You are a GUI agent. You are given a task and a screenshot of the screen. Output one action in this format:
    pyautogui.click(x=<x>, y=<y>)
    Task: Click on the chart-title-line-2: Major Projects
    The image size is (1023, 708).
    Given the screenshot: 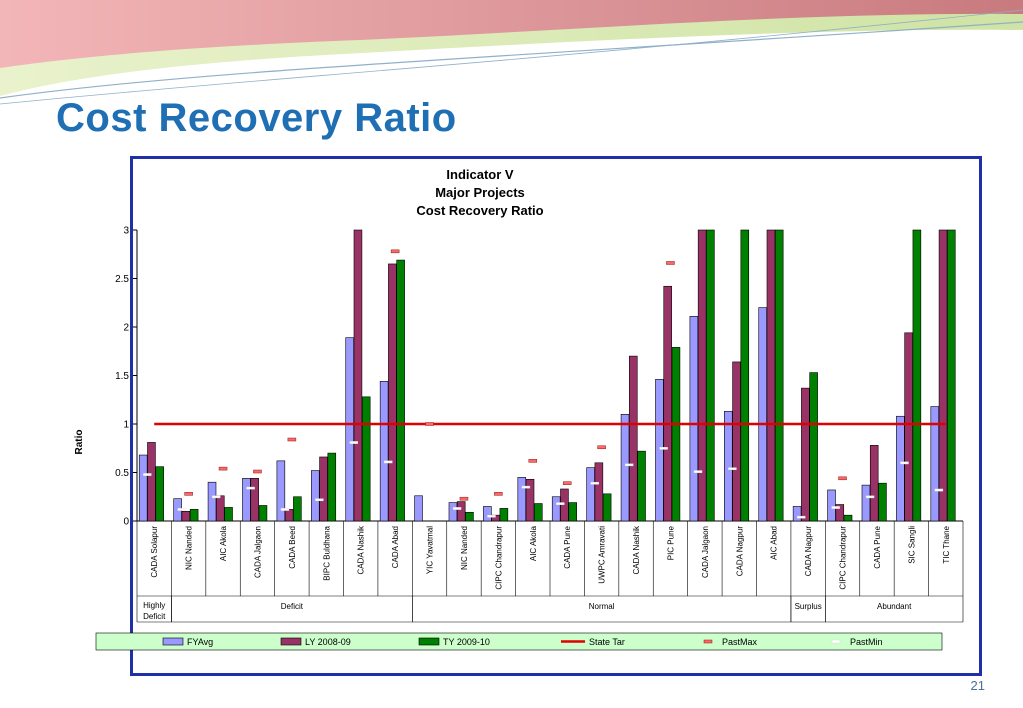 What is the action you would take?
    pyautogui.click(x=480, y=192)
    